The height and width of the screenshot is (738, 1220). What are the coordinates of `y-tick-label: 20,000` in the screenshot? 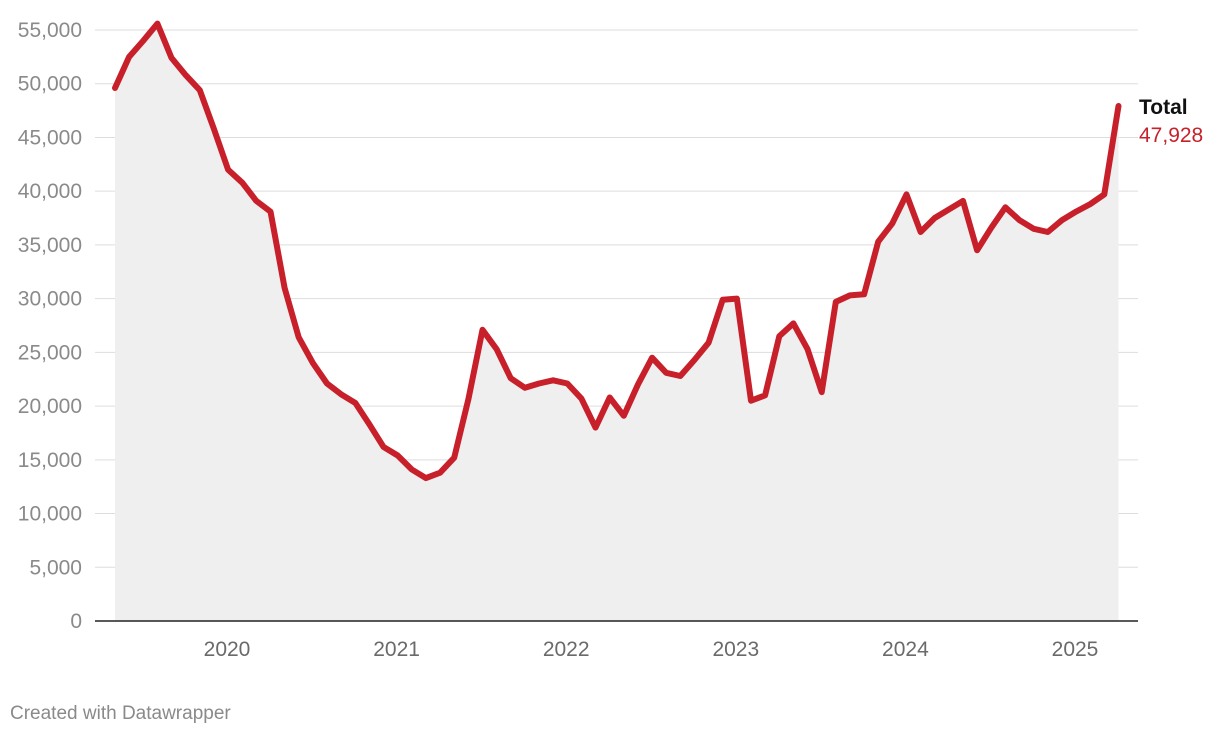 It's located at (50, 406).